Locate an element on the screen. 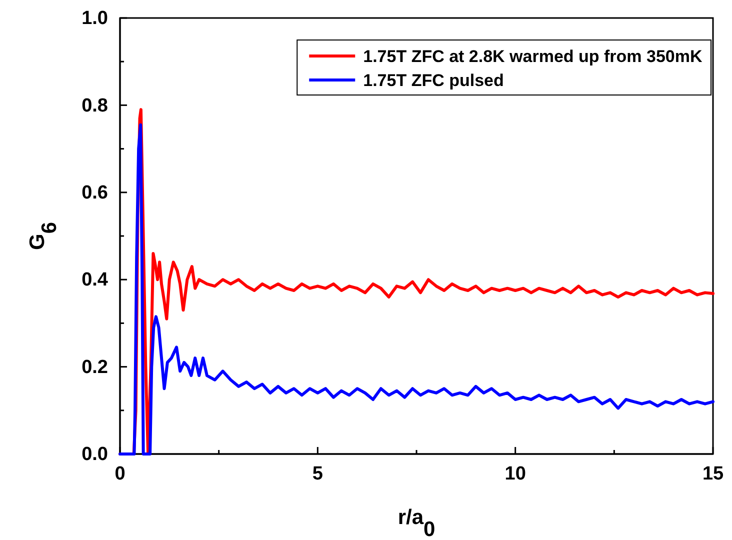 Image resolution: width=732 pixels, height=540 pixels. legend-label: 1.75T ZFC at 2.8K warmed up from 350mK is located at coordinates (533, 56).